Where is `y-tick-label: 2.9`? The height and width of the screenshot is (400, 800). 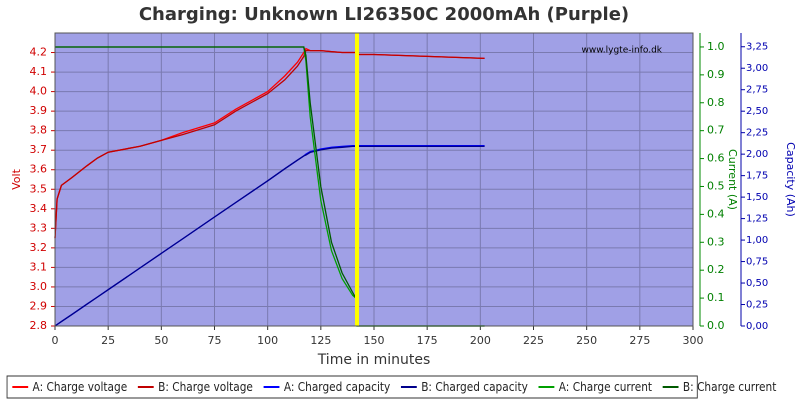 y-tick-label: 2.9 is located at coordinates (39, 305).